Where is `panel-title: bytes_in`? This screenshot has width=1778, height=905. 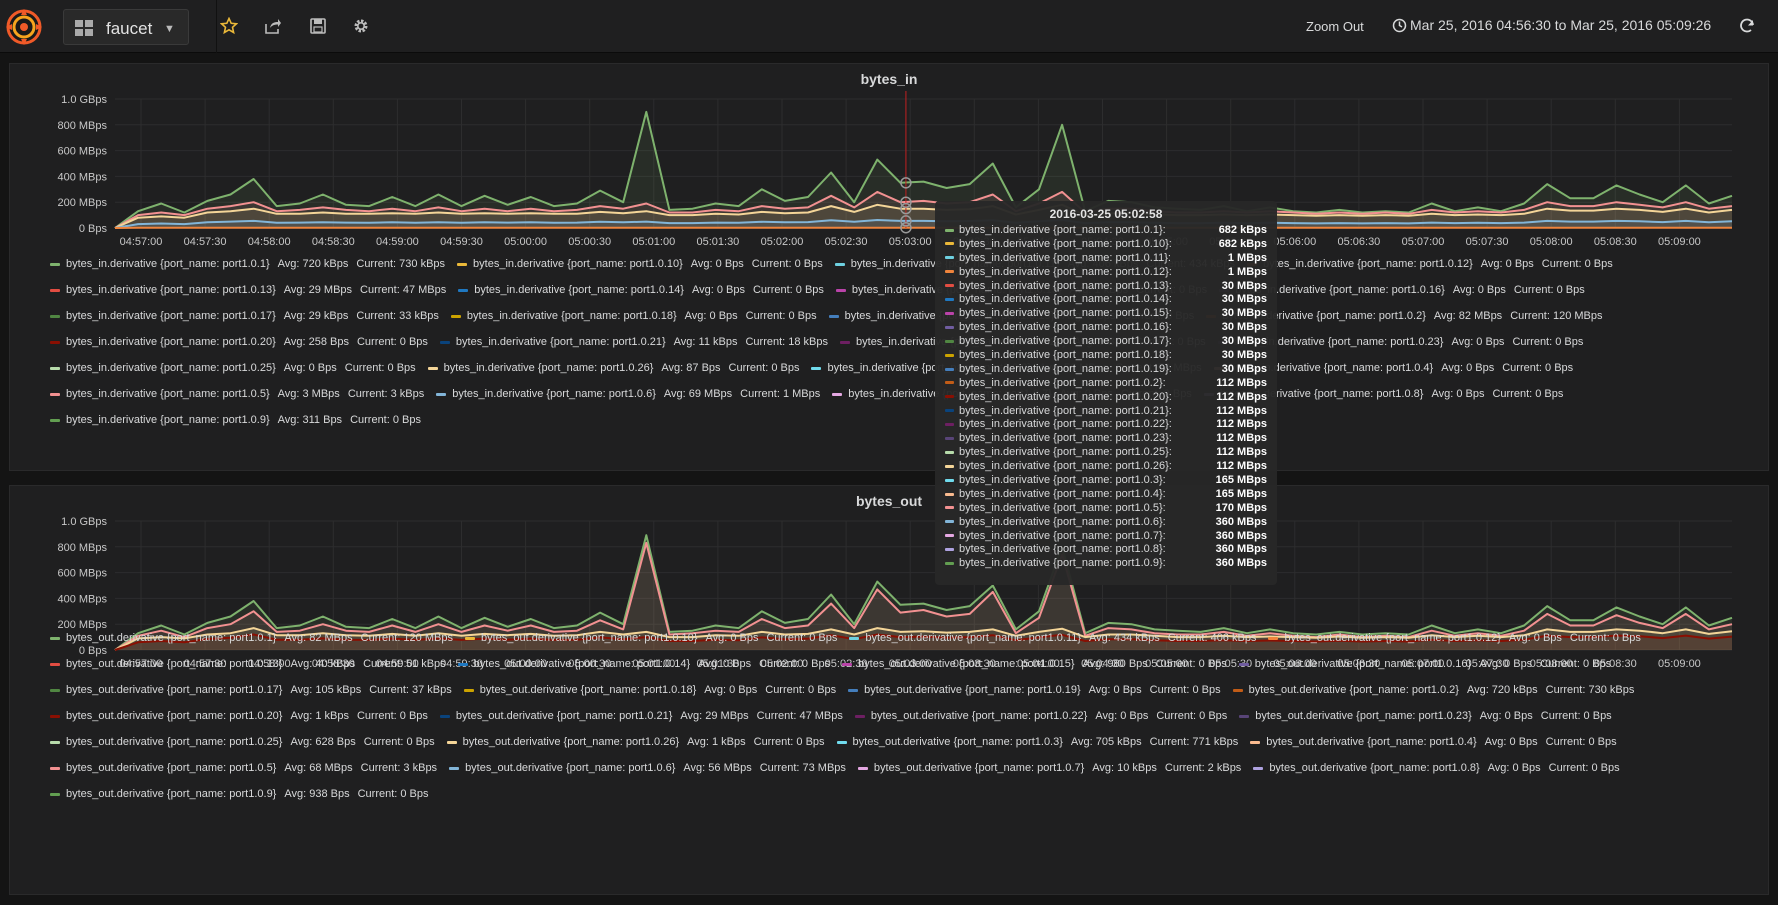
panel-title: bytes_in is located at coordinates (889, 79).